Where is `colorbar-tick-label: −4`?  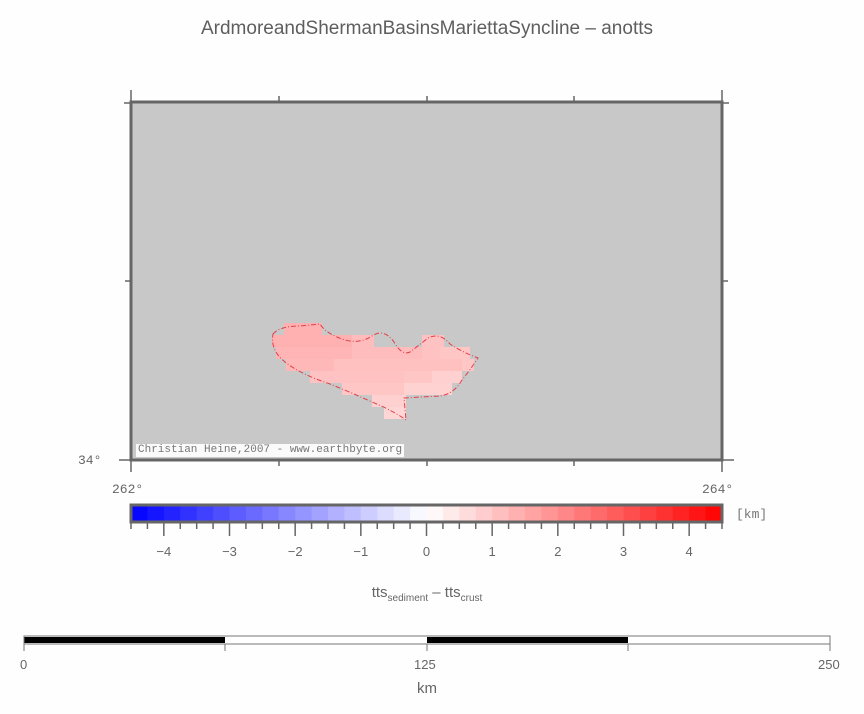
colorbar-tick-label: −4 is located at coordinates (164, 551).